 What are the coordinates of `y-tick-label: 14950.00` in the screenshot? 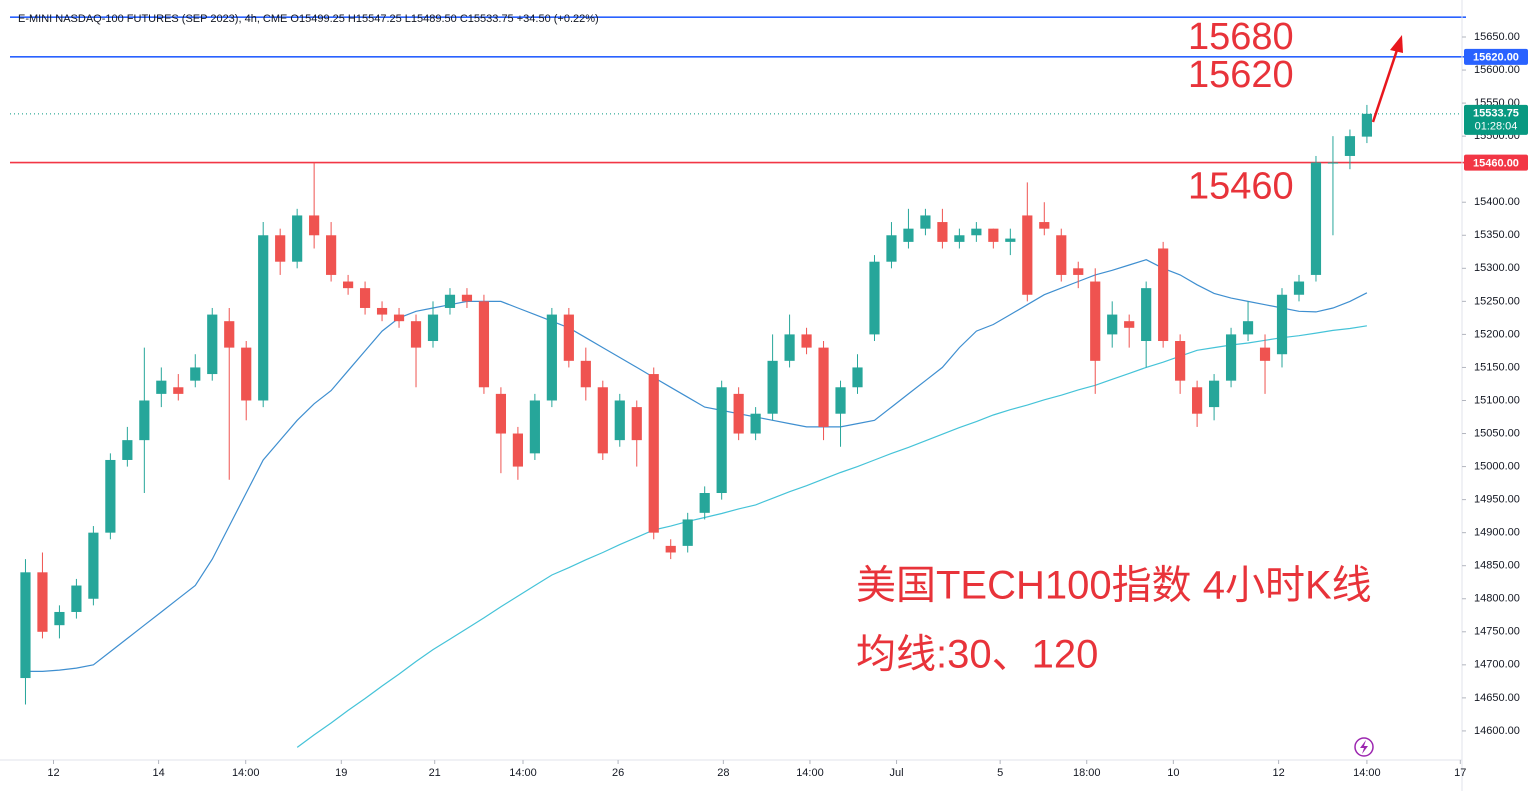 It's located at (1497, 500).